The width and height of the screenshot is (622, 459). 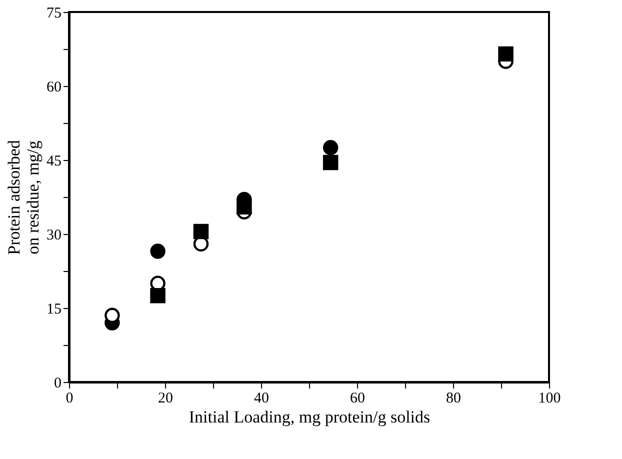 What do you see at coordinates (54, 236) in the screenshot?
I see `y-tick-label: 30` at bounding box center [54, 236].